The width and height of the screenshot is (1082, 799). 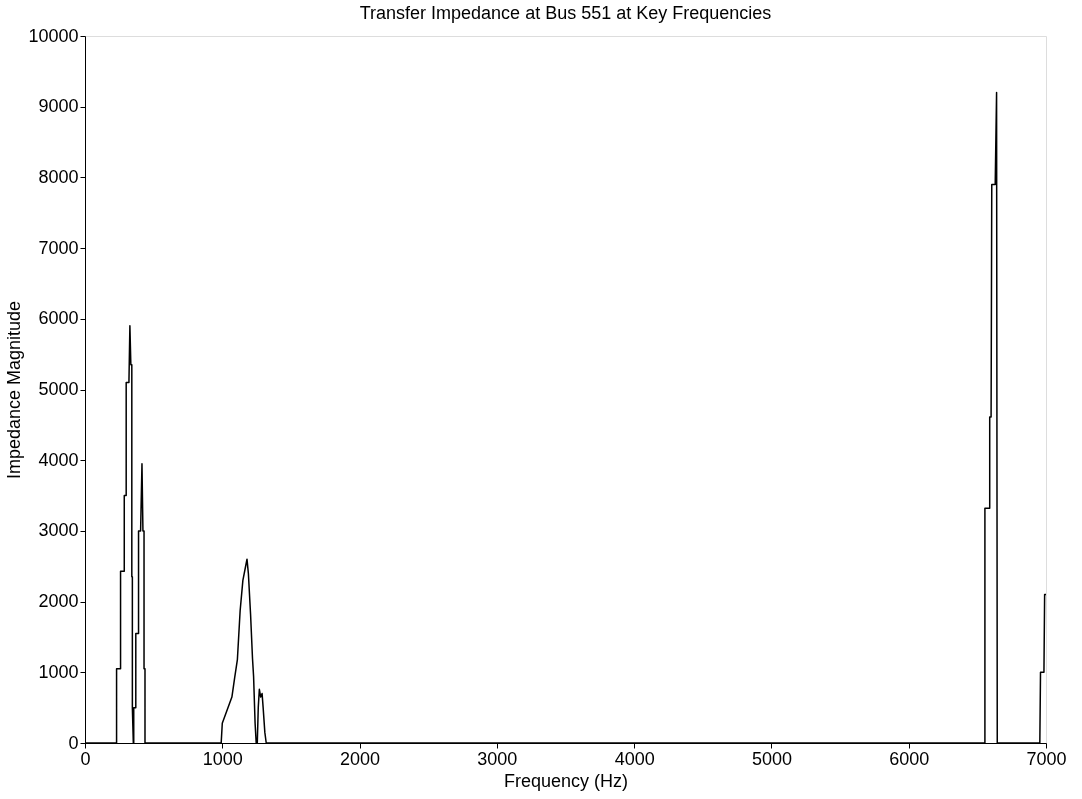 What do you see at coordinates (53, 35) in the screenshot?
I see `y-tick-label: 10000` at bounding box center [53, 35].